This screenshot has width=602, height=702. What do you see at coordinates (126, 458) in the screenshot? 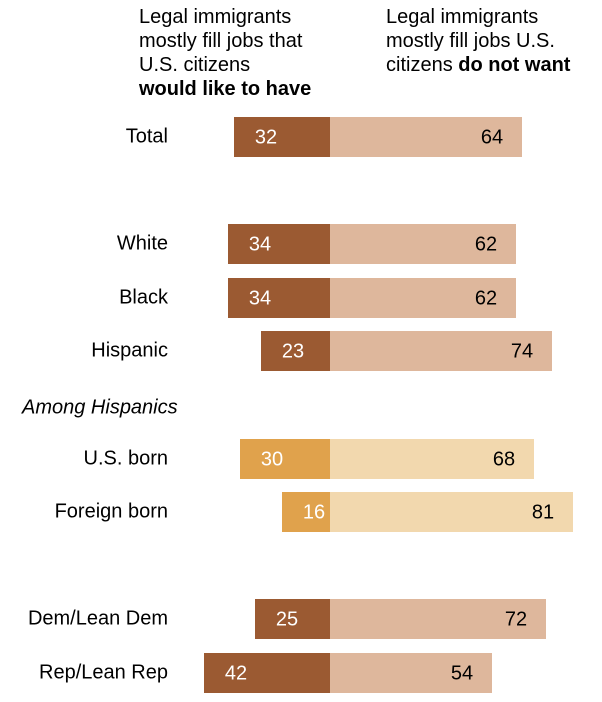
I see `category-label-u-s-born: U.S. born` at bounding box center [126, 458].